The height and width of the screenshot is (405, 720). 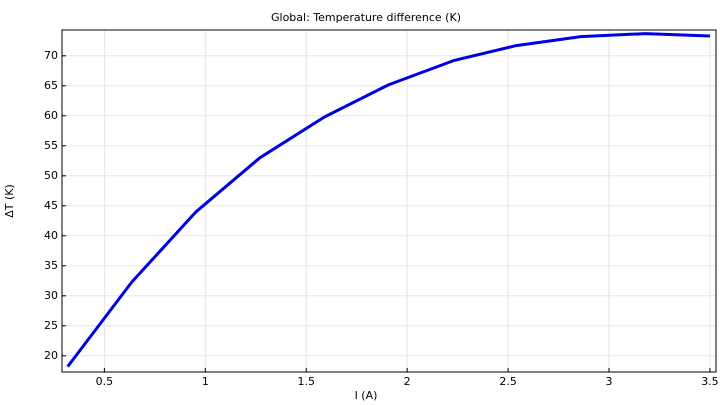 I want to click on x-tick-label: 3.5, so click(x=710, y=381).